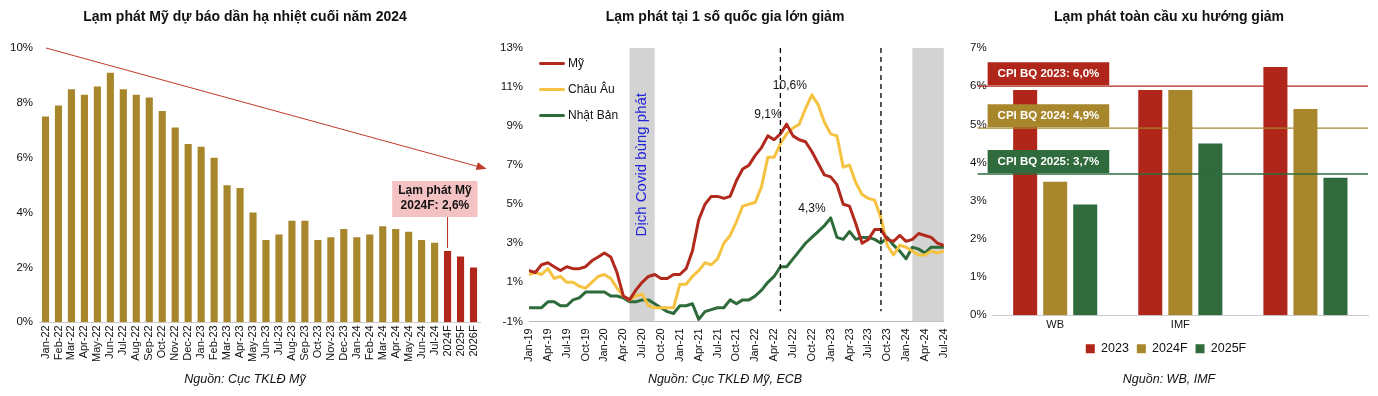  Describe the element at coordinates (226, 343) in the screenshot. I see `x-tick-label: Mar-23` at that location.